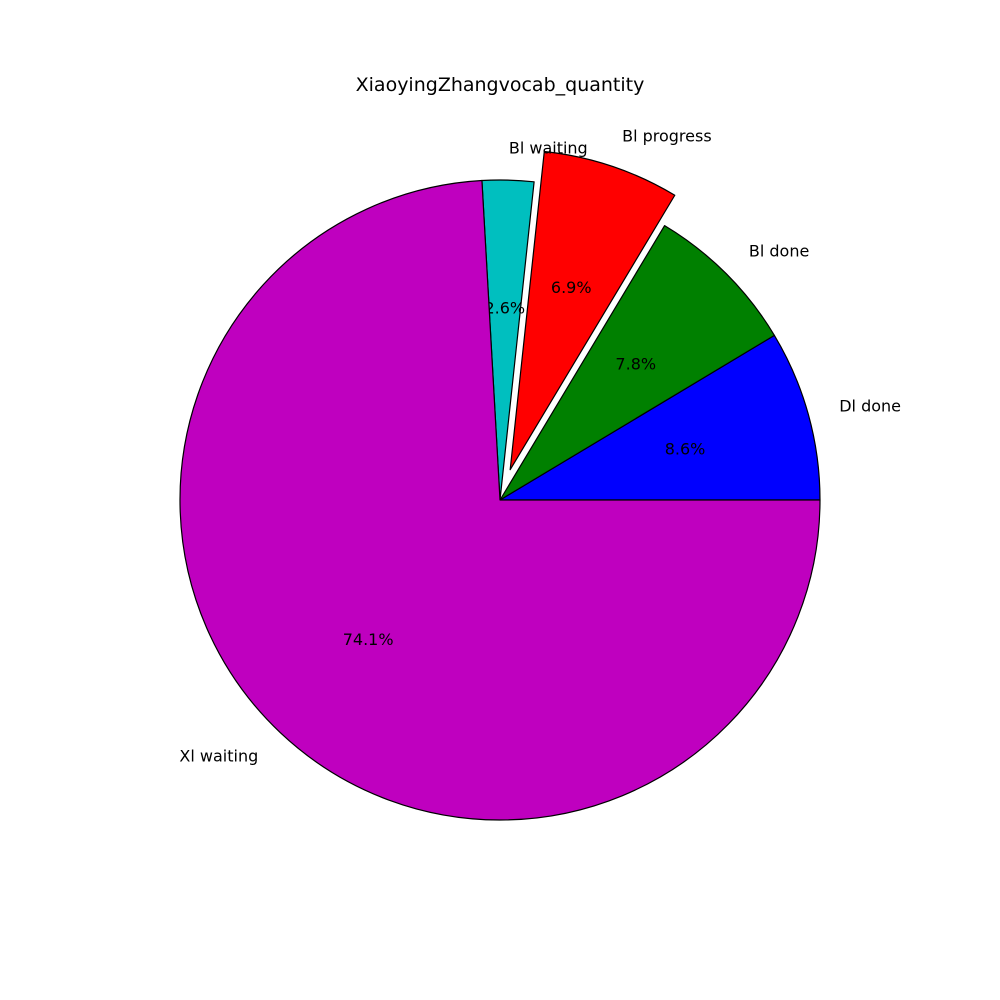 The image size is (1000, 1000). I want to click on pie-category-label-bl-done: Bl done, so click(779, 251).